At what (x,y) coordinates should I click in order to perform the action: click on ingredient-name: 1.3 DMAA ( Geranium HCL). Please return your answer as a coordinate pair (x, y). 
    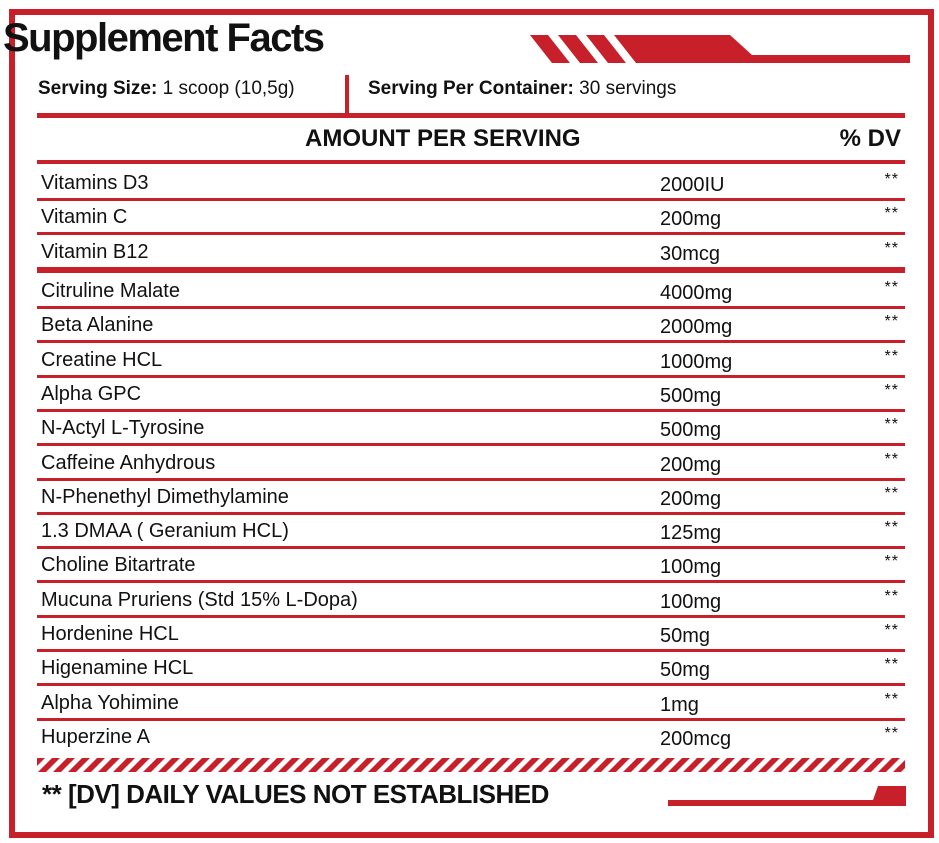
    Looking at the image, I should click on (165, 531).